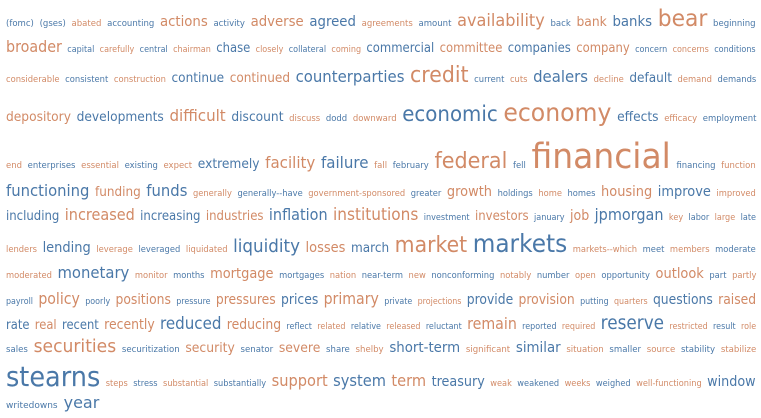 This screenshot has width=761, height=418. I want to click on word-fomc: (fomc), so click(20, 24).